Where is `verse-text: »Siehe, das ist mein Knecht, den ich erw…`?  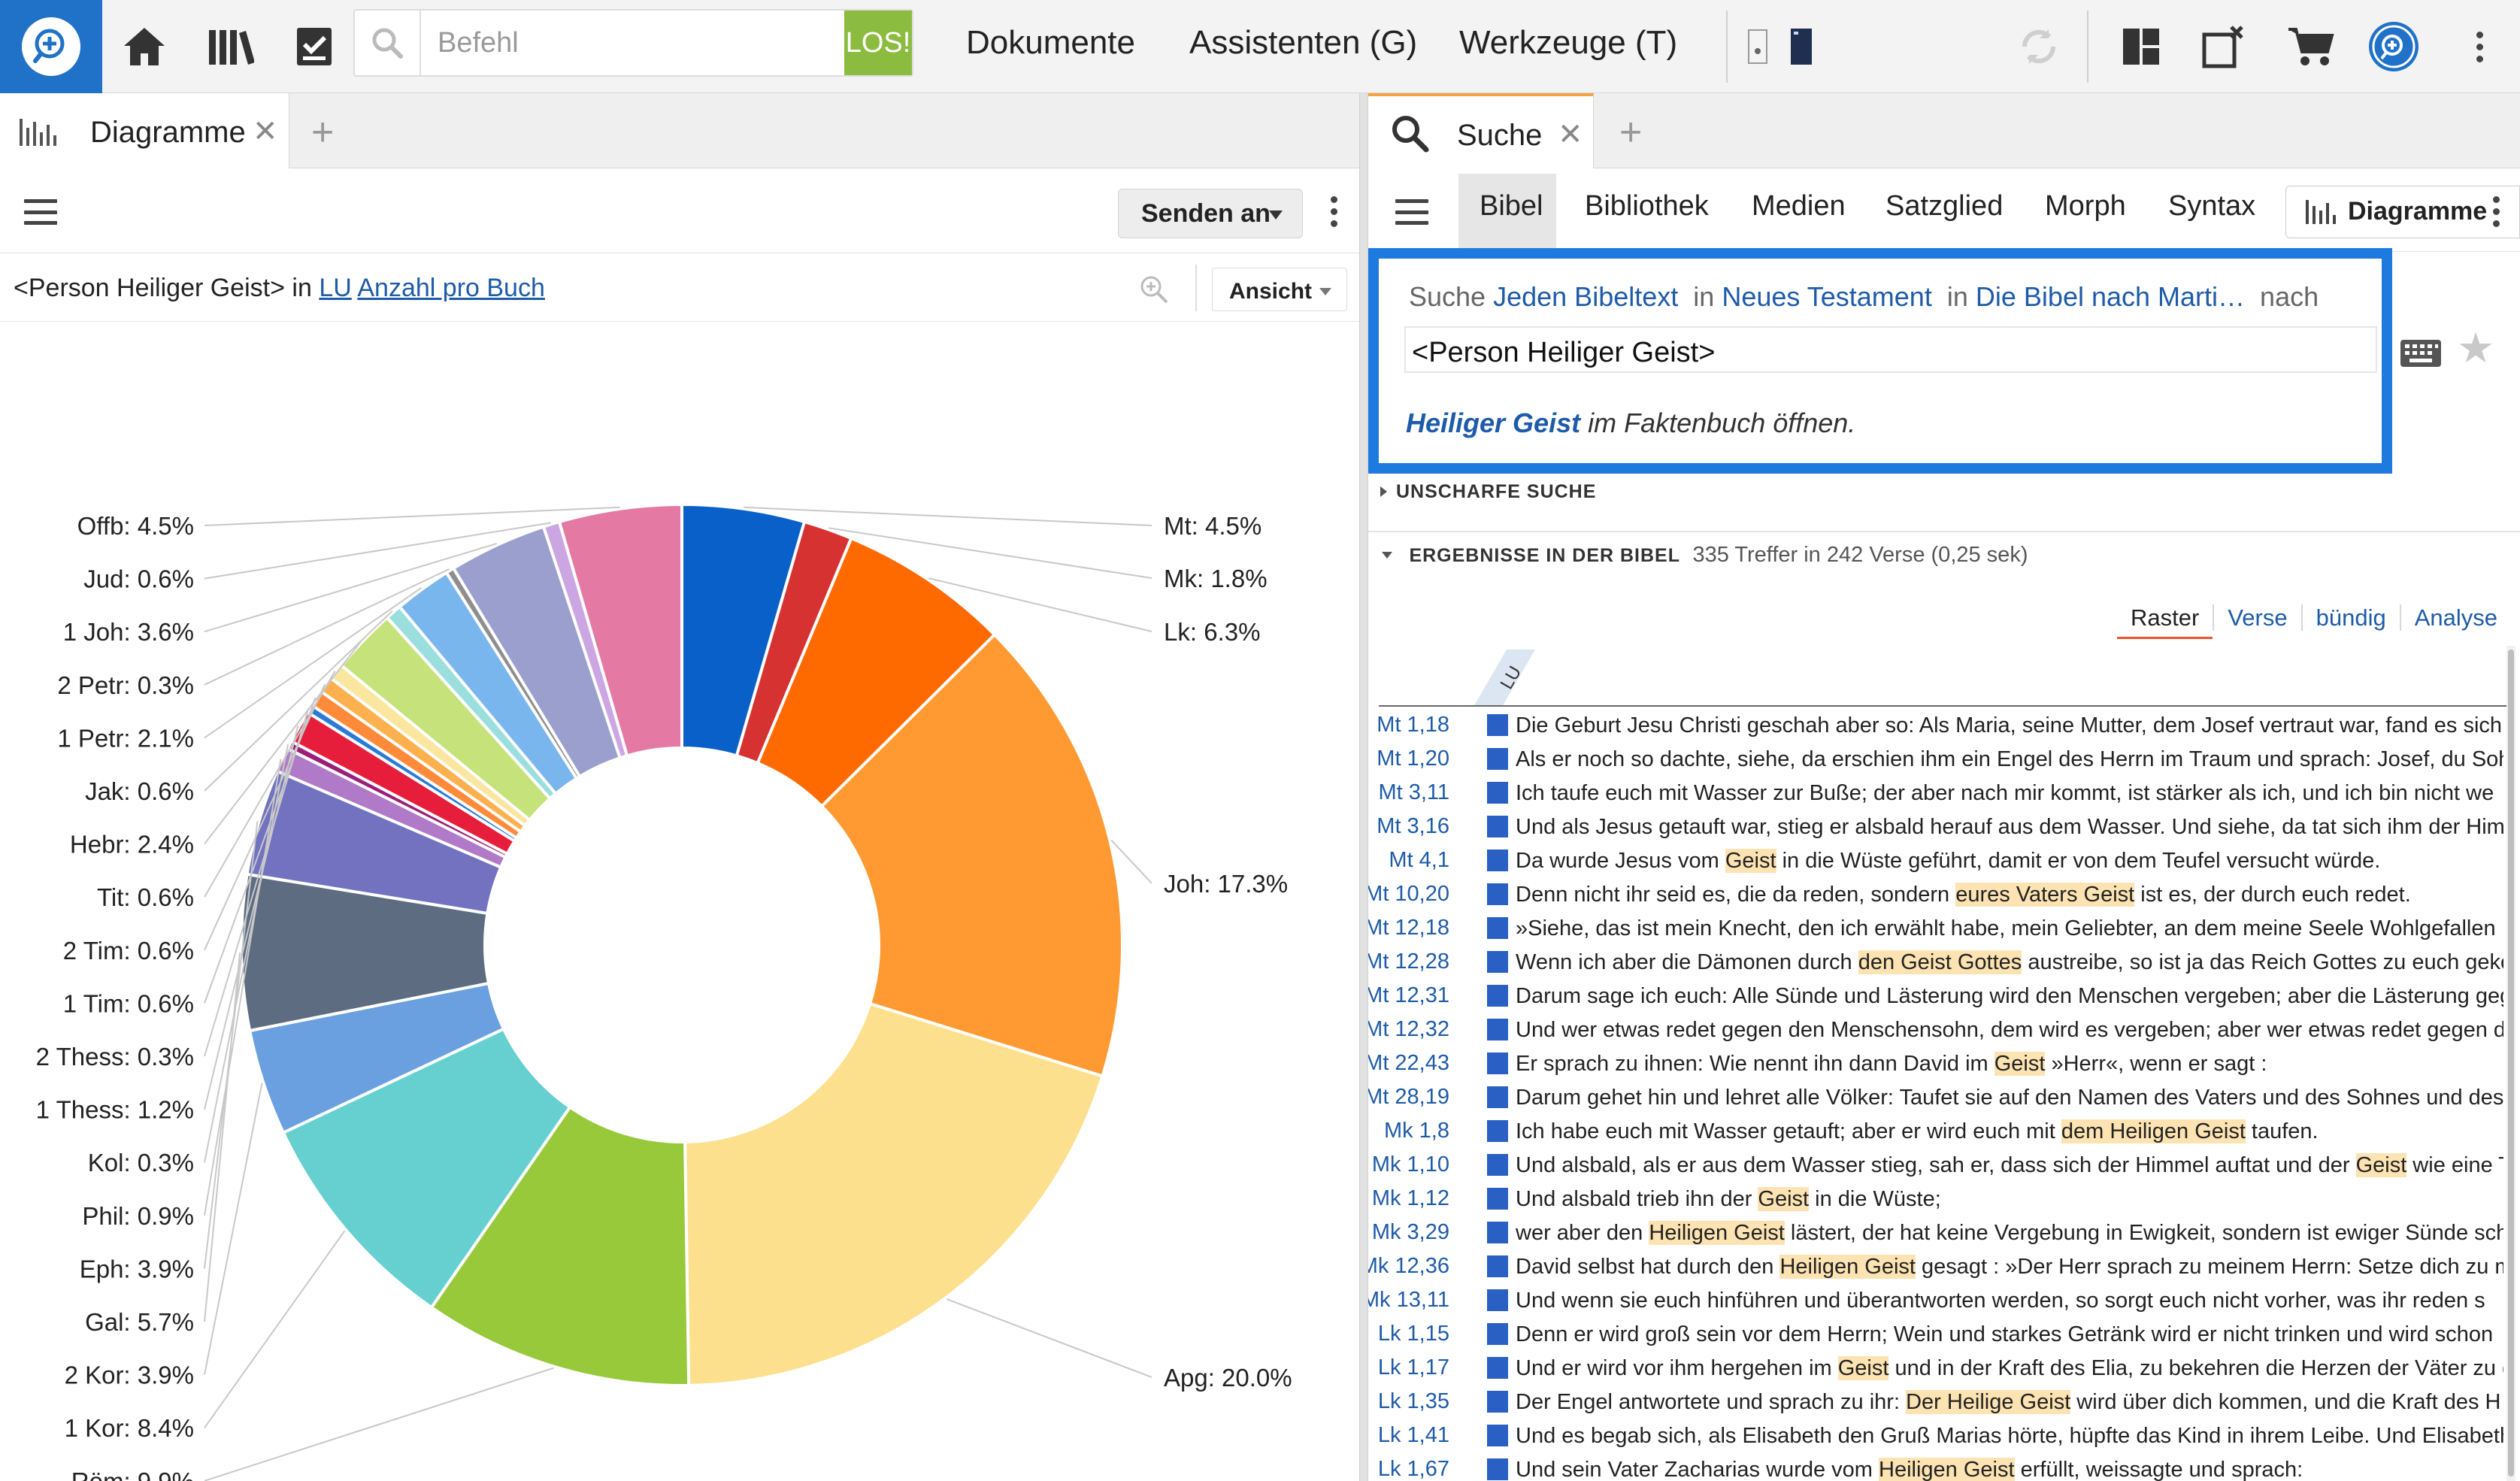 verse-text: »Siehe, das ist mein Knecht, den ich erw… is located at coordinates (2006, 928).